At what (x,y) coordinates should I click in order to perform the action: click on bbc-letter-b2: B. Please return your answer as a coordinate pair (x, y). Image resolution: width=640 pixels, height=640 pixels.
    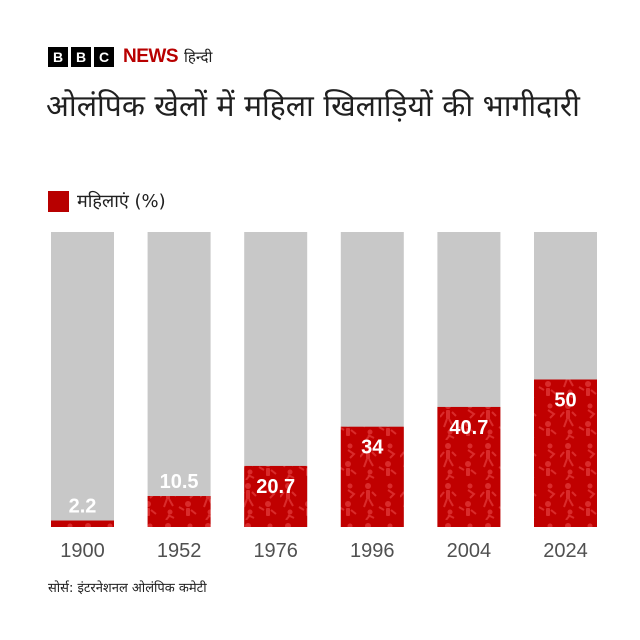
    Looking at the image, I should click on (81, 57).